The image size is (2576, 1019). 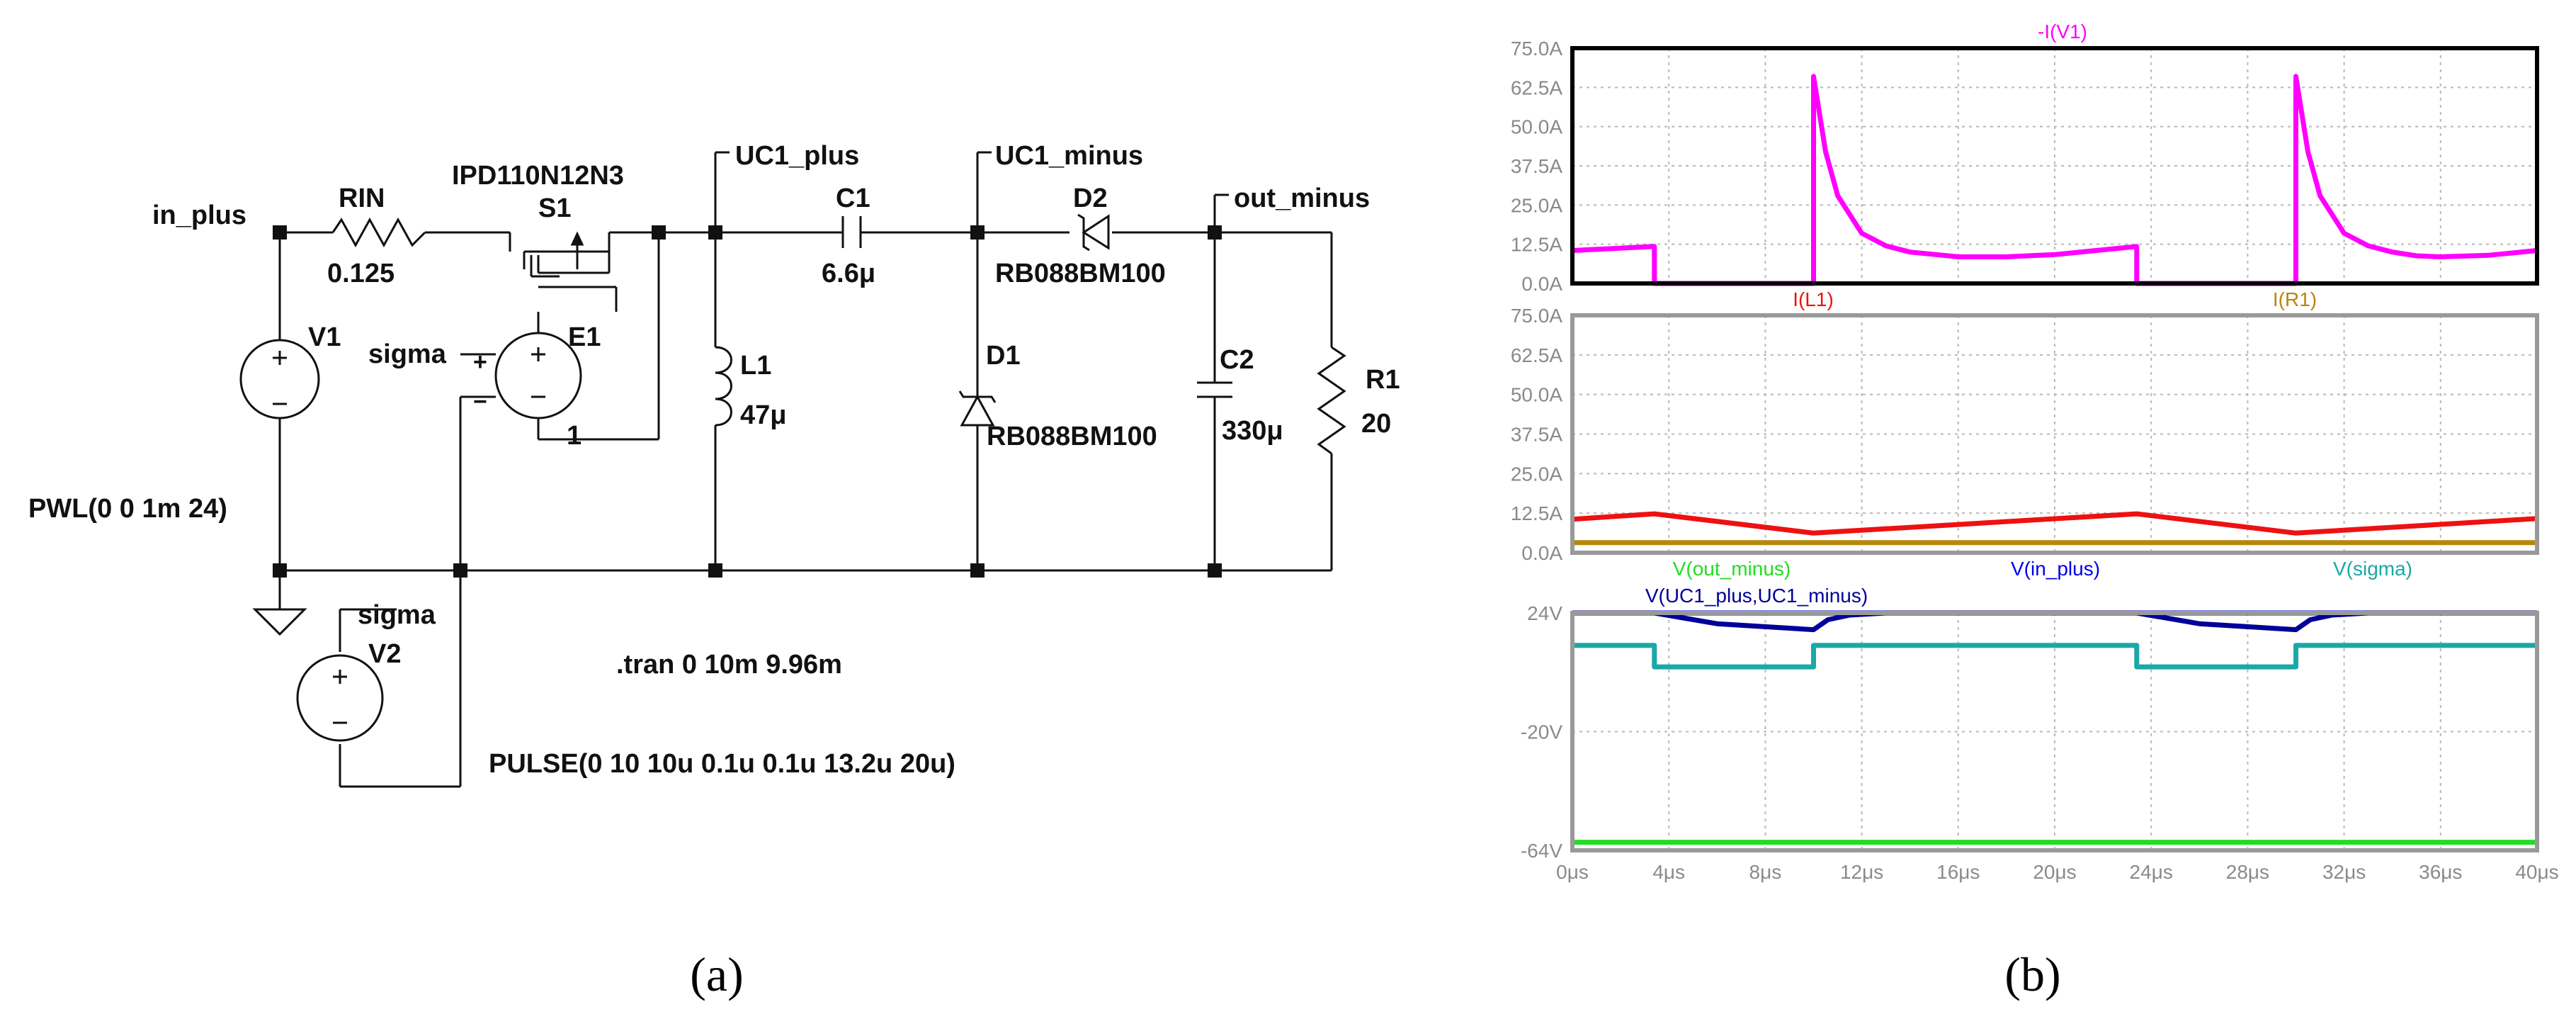 I want to click on legend-v-sigma-: V(sigma), so click(x=2372, y=569).